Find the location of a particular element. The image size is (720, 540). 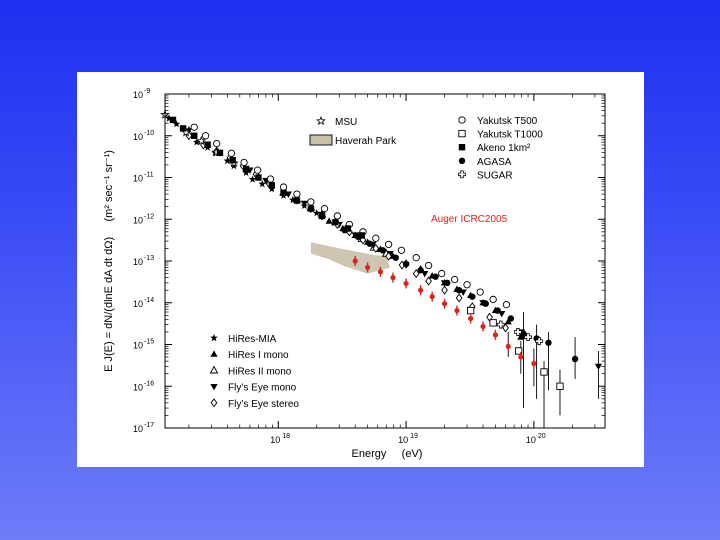

hires-i-mono-legend-marker is located at coordinates (214, 353).